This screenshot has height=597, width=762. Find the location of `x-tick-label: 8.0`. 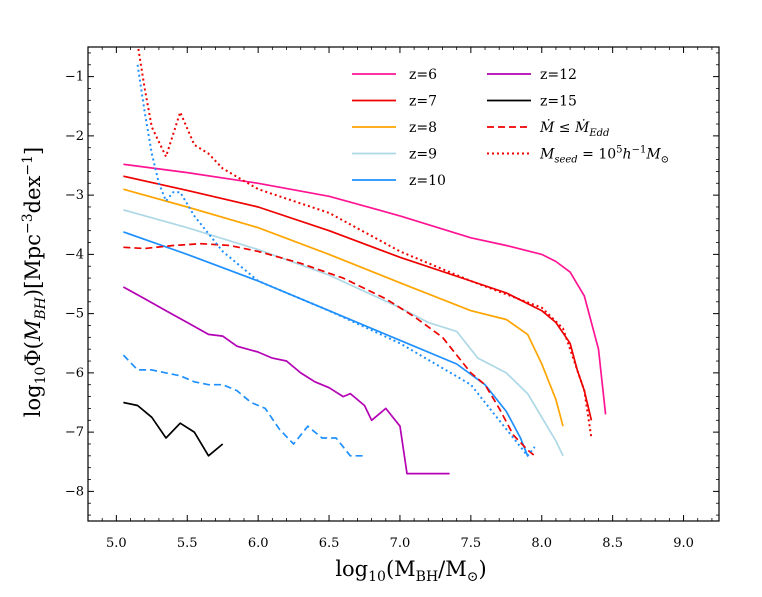

x-tick-label: 8.0 is located at coordinates (541, 543).